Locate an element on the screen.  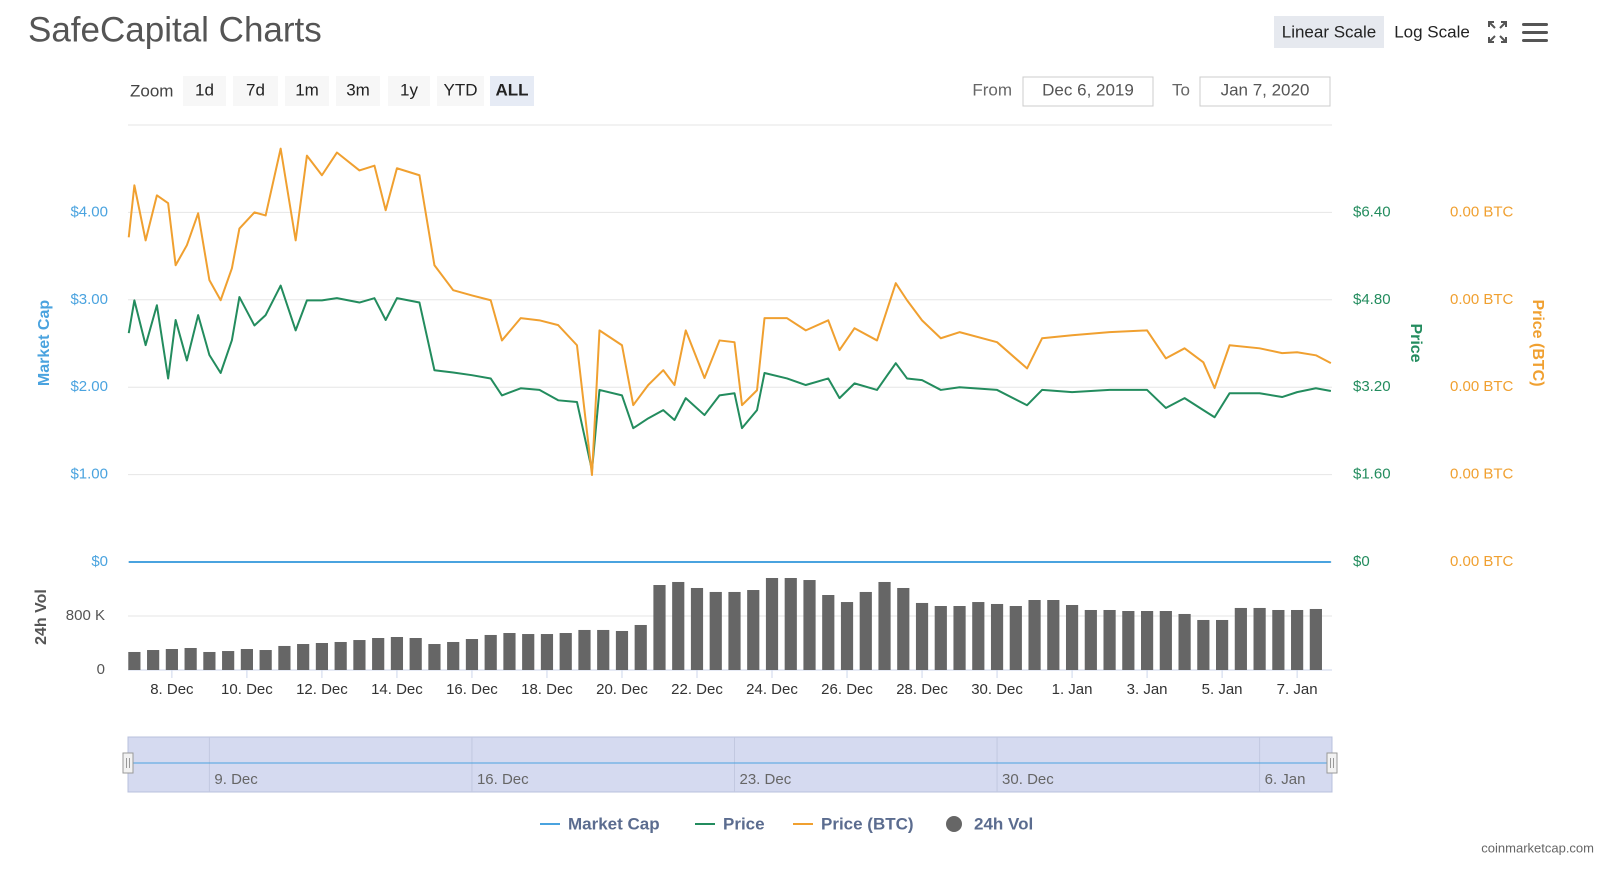
navigator-tick-label: 23. Dec is located at coordinates (766, 779).